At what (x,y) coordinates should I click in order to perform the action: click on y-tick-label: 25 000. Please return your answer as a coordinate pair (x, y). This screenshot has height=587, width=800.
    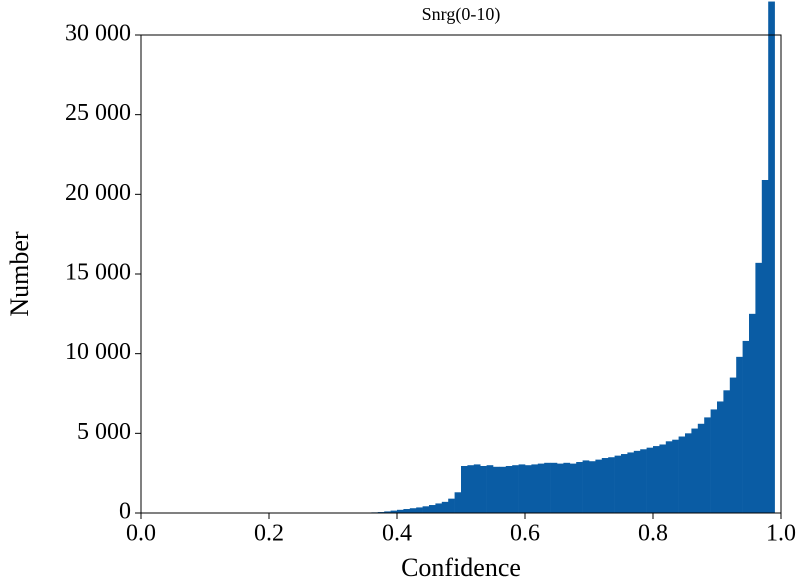
    Looking at the image, I should click on (98, 113).